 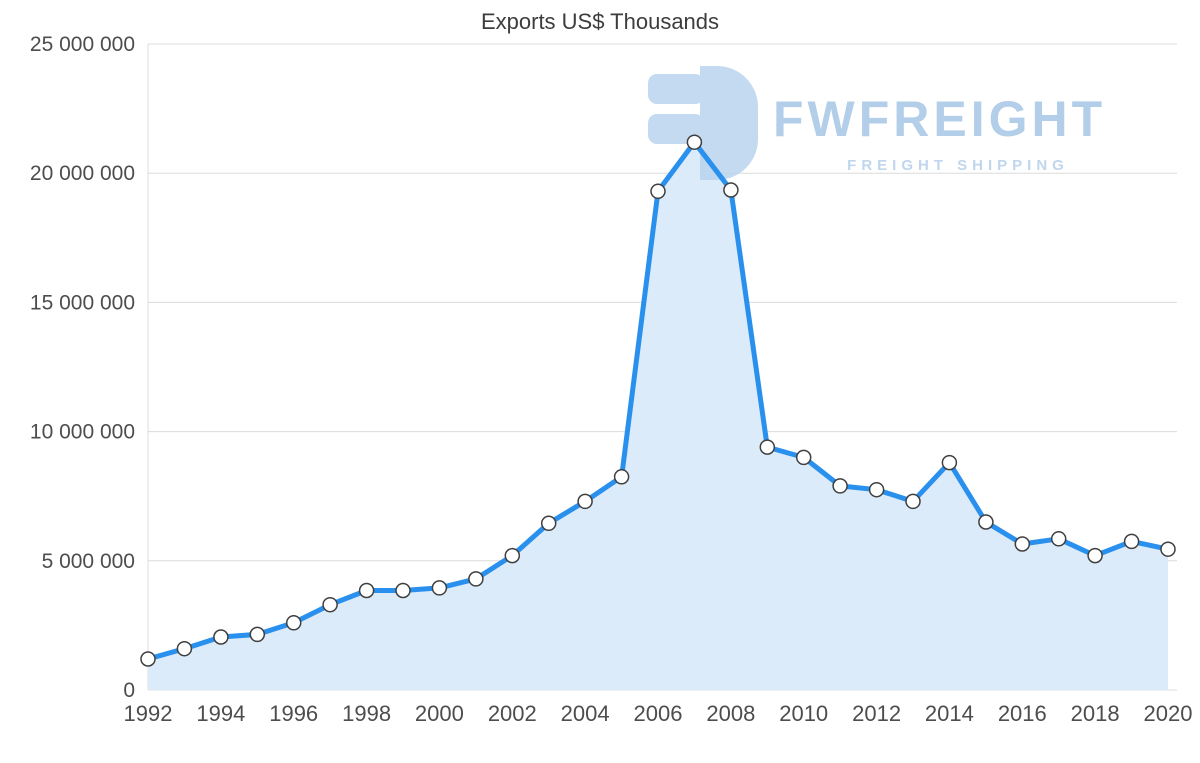 What do you see at coordinates (366, 713) in the screenshot?
I see `x-axis-tick-label: 1998` at bounding box center [366, 713].